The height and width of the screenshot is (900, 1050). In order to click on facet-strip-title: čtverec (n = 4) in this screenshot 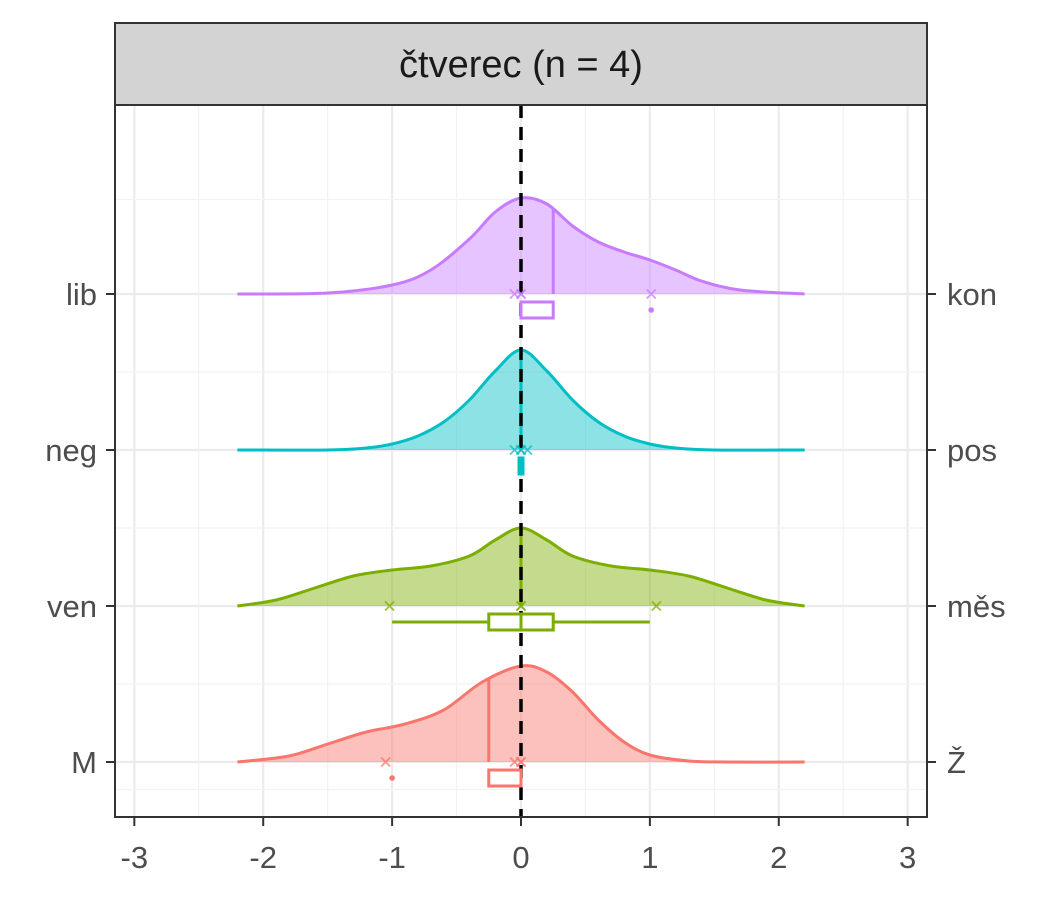, I will do `click(521, 65)`.